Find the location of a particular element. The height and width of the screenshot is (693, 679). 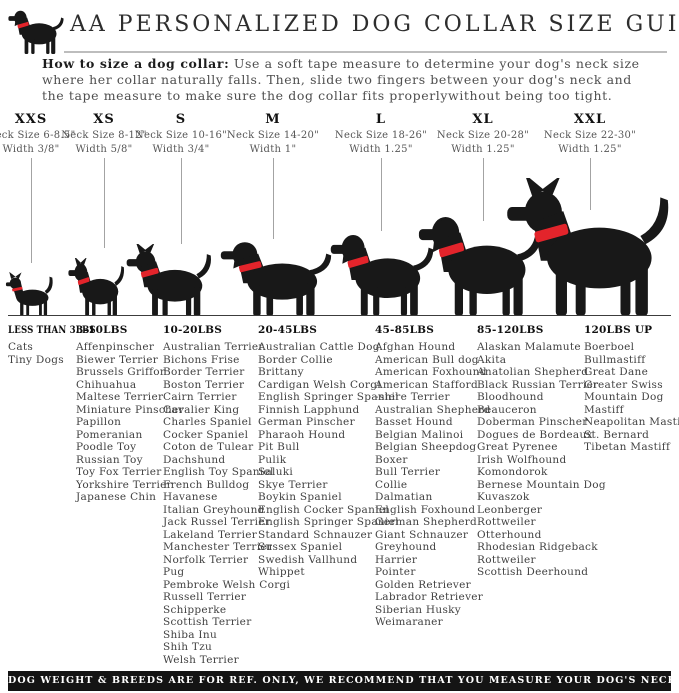

breed-item: Collie is located at coordinates (391, 484).